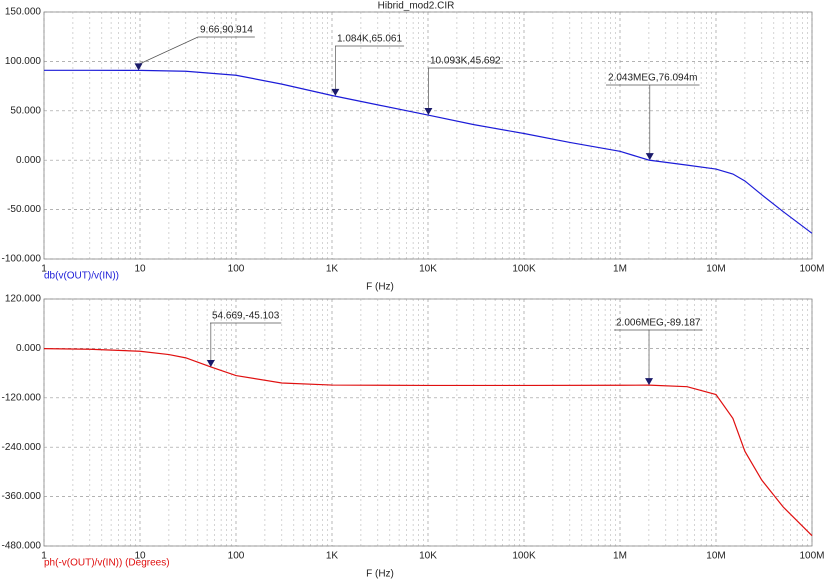 This screenshot has height=584, width=833. What do you see at coordinates (22, 496) in the screenshot?
I see `y-tick-label: -360.000` at bounding box center [22, 496].